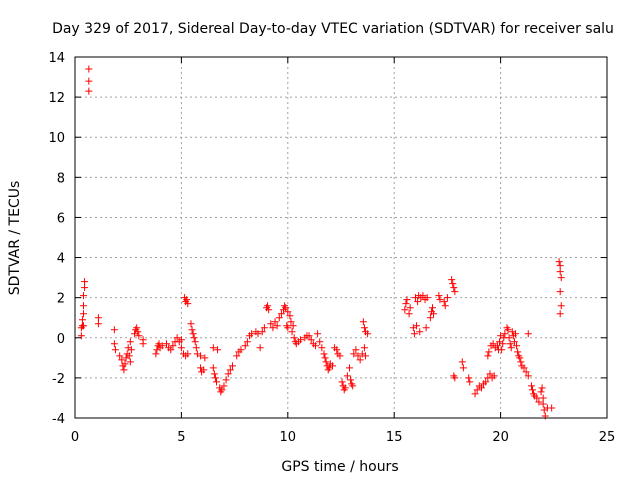 The width and height of the screenshot is (640, 480). What do you see at coordinates (56, 138) in the screenshot?
I see `y-tick-label: 10` at bounding box center [56, 138].